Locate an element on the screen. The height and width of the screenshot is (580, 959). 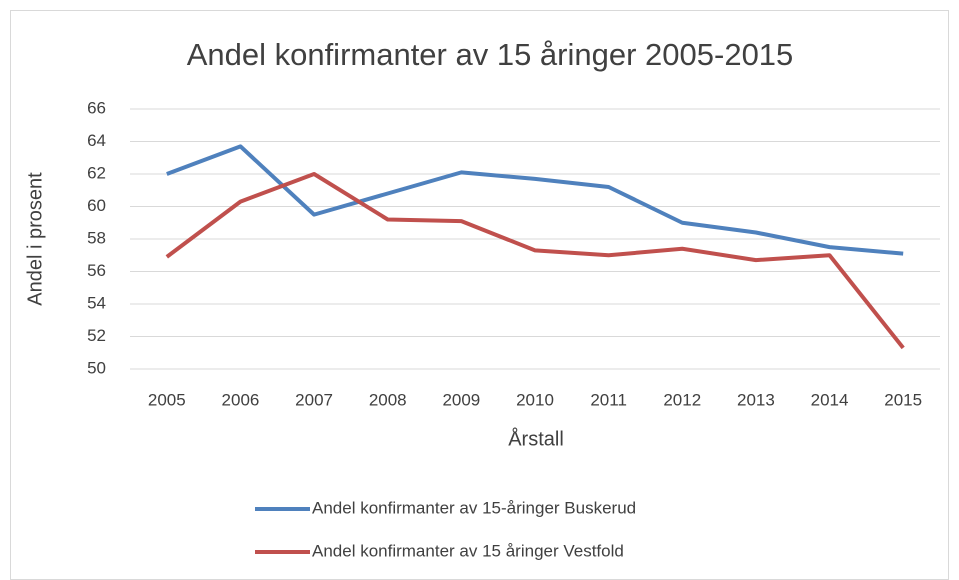
y-tick-label: 64 is located at coordinates (96, 140).